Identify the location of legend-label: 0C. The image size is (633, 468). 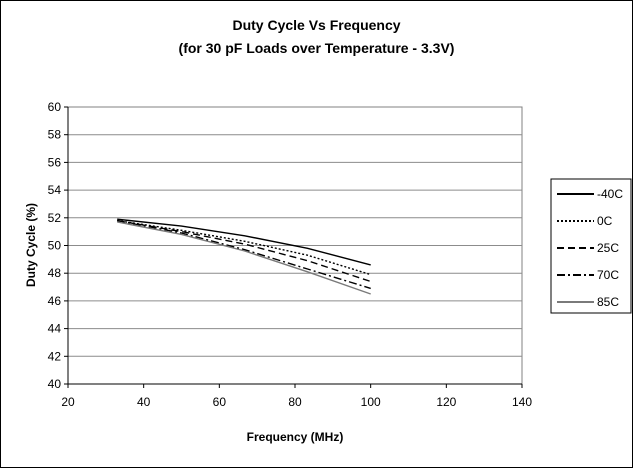
(605, 221).